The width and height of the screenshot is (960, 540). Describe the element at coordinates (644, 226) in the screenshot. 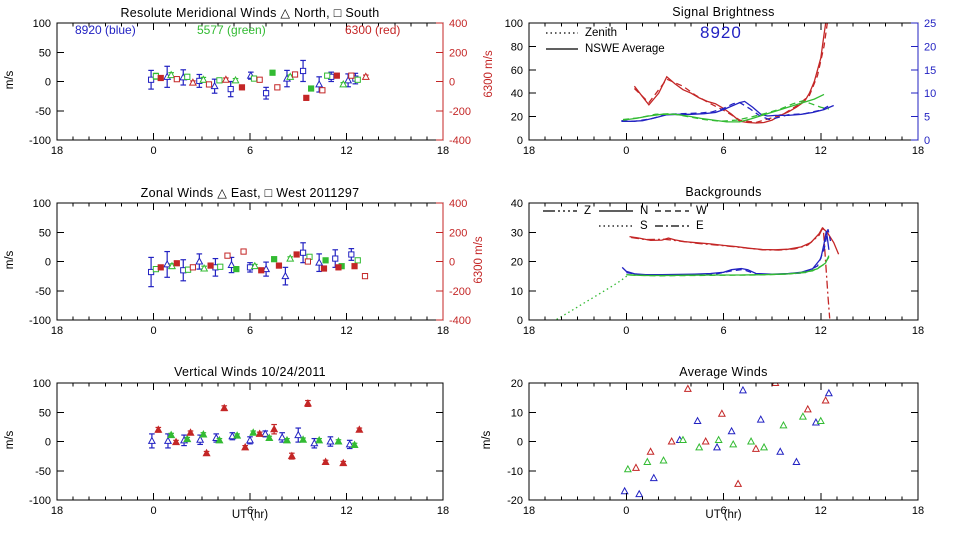

I see `legend-label-s: S` at that location.